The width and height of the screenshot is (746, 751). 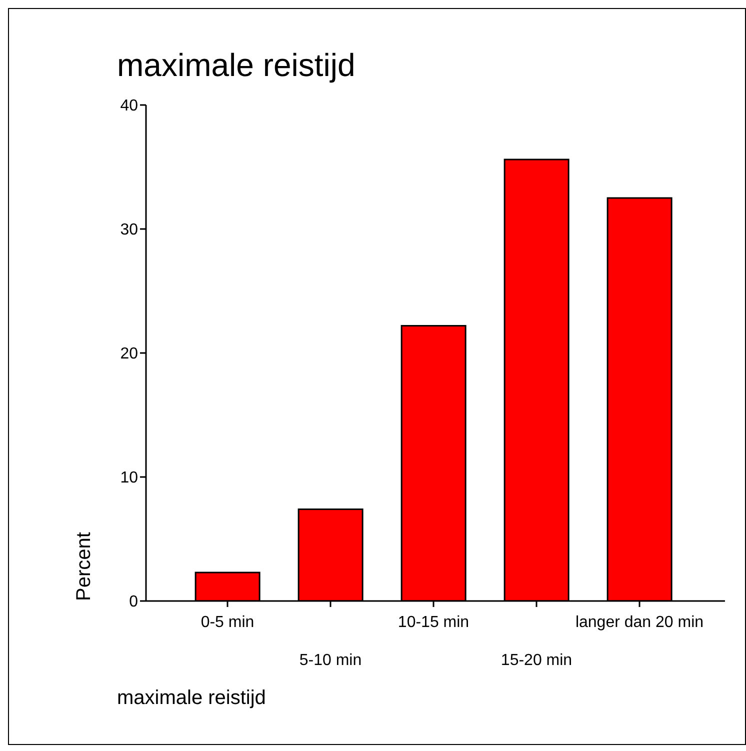 I want to click on y-tick-label: 0, so click(x=133, y=602).